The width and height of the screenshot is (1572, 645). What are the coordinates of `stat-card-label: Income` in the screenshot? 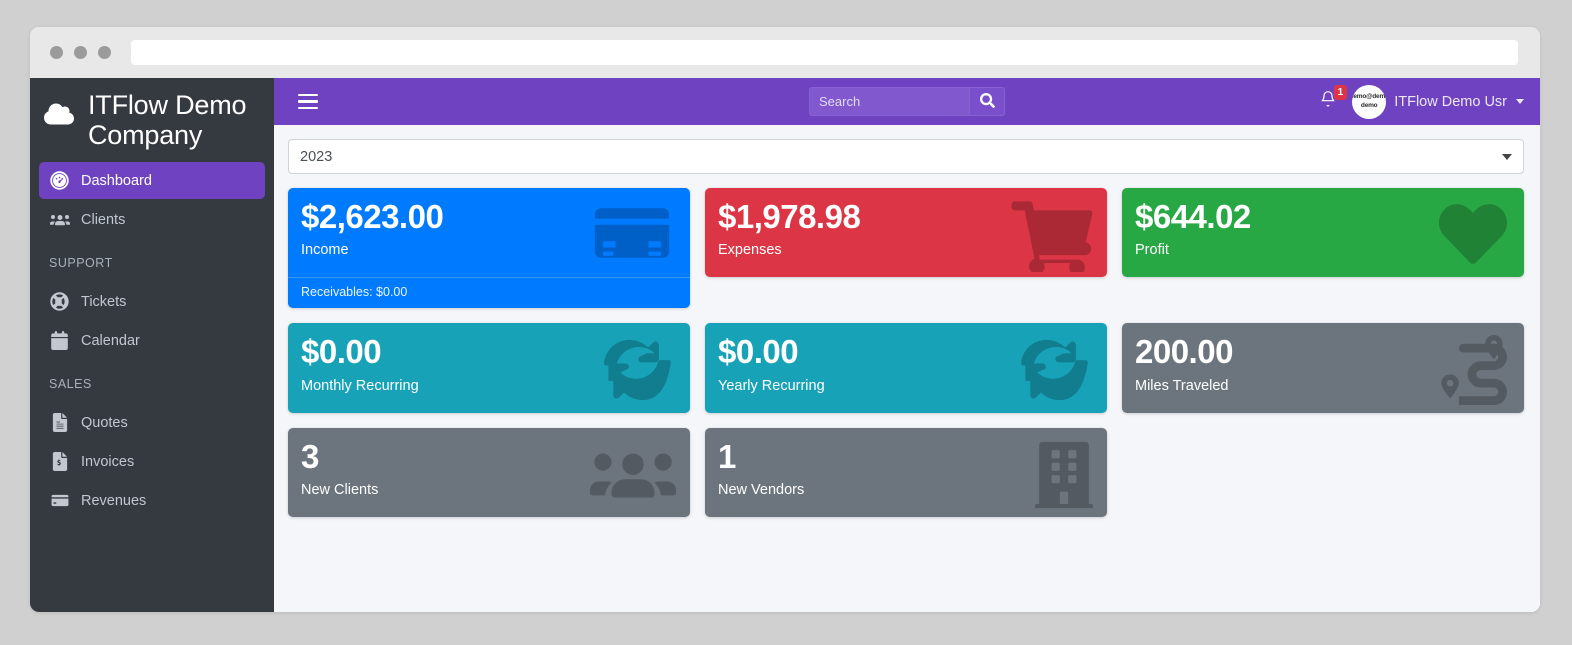 It's located at (325, 250).